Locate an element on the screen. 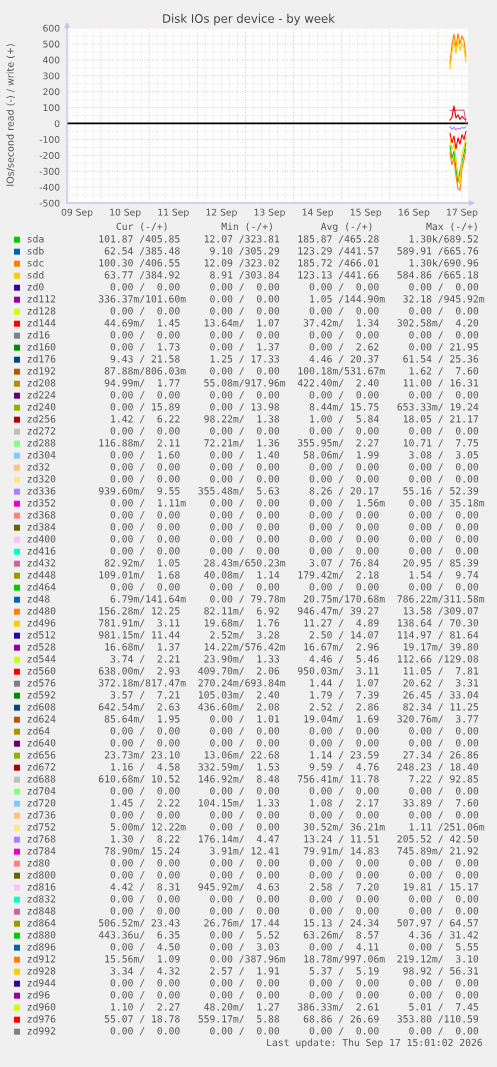  legend-label: zd192 is located at coordinates (41, 371).